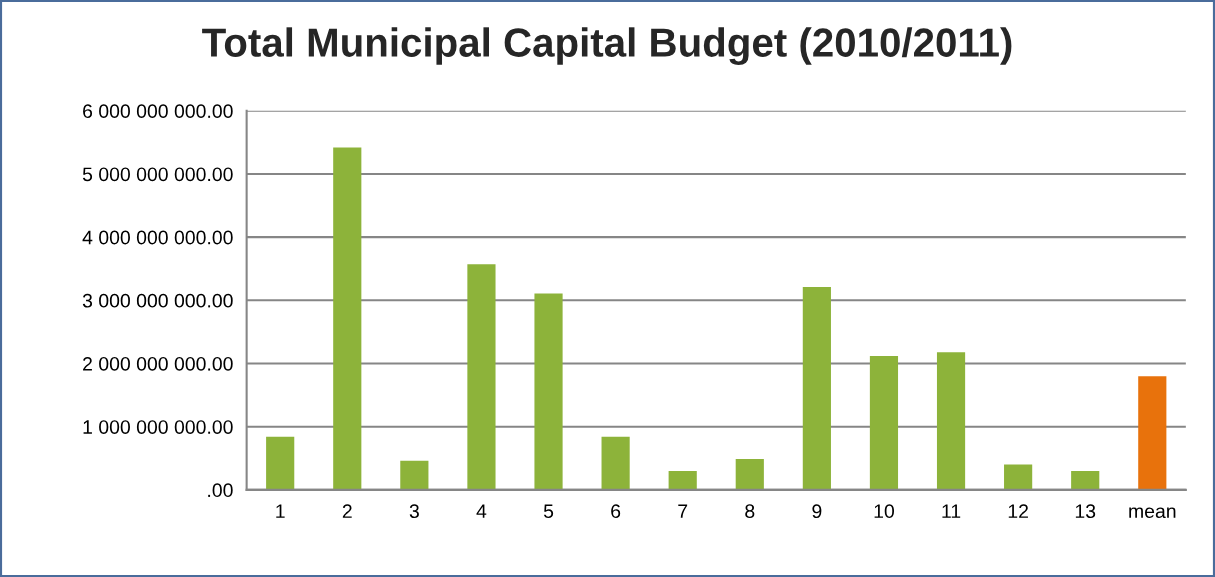  Describe the element at coordinates (157, 300) in the screenshot. I see `y-tick-label: 3 000 000 000.00` at that location.